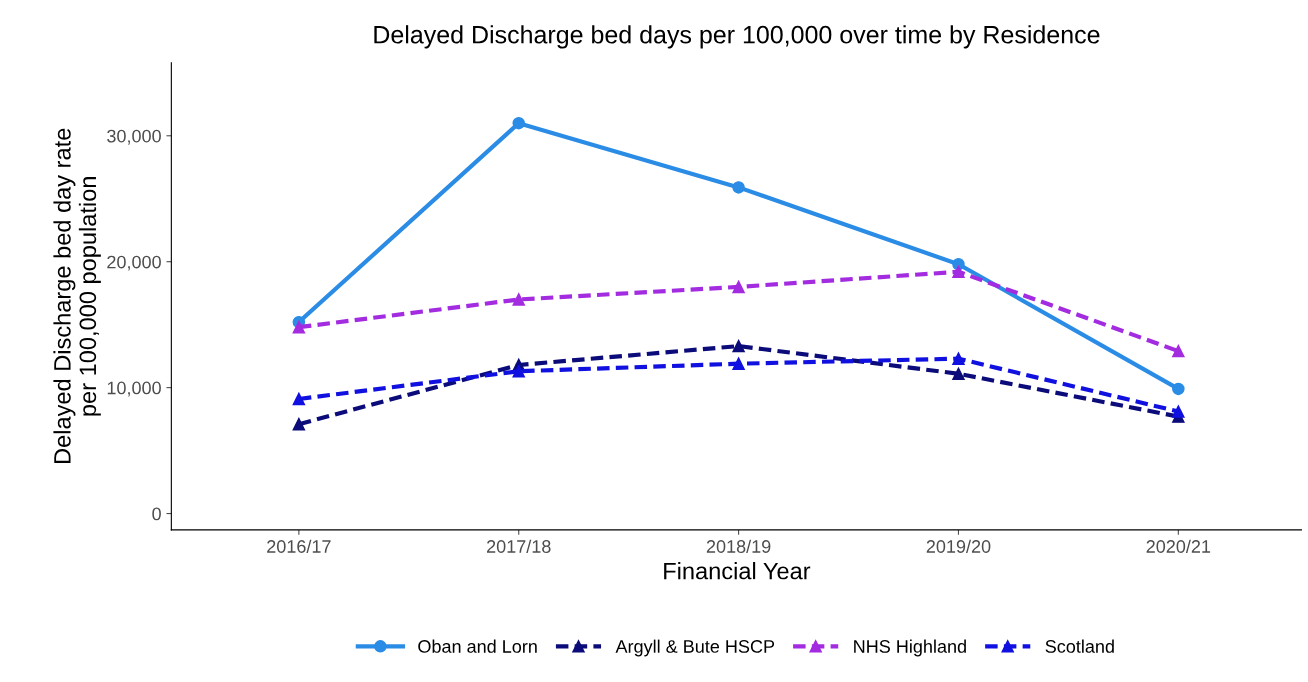 This screenshot has height=682, width=1308. I want to click on legend-label: Oban and Lorn, so click(477, 646).